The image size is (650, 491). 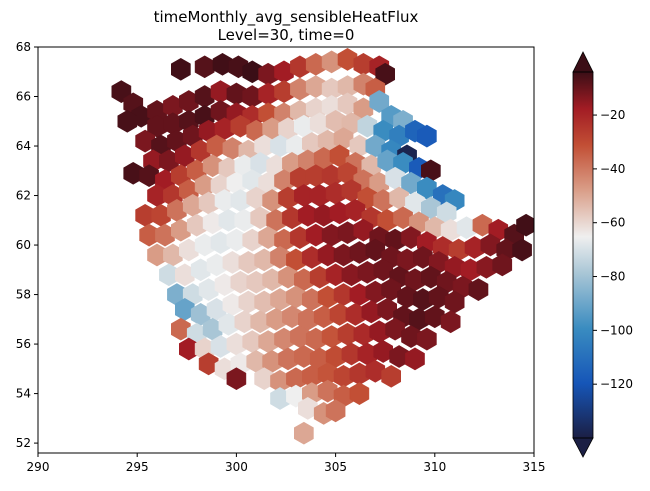 What do you see at coordinates (583, 62) in the screenshot?
I see `colorbar-top-arrow` at bounding box center [583, 62].